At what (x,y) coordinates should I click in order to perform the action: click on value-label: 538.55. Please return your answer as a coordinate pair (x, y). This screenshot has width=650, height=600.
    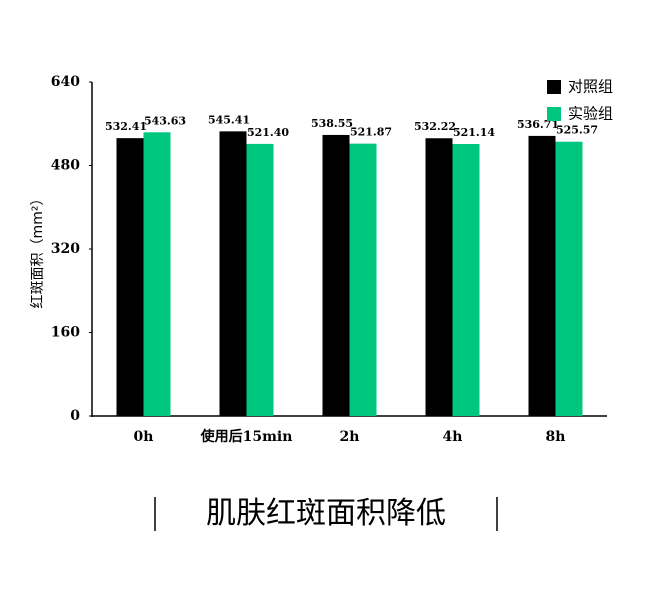
    Looking at the image, I should click on (332, 123).